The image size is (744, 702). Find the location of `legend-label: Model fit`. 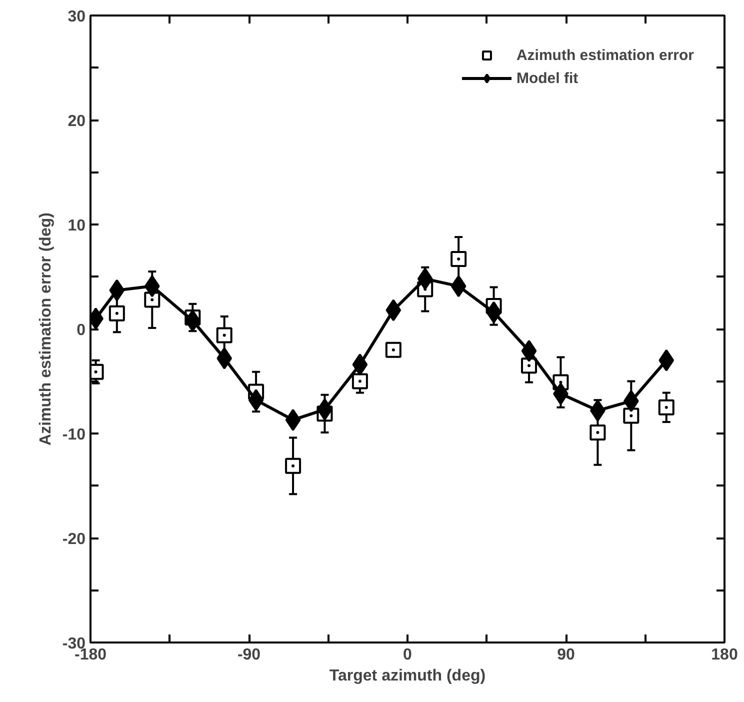

legend-label: Model fit is located at coordinates (547, 78).